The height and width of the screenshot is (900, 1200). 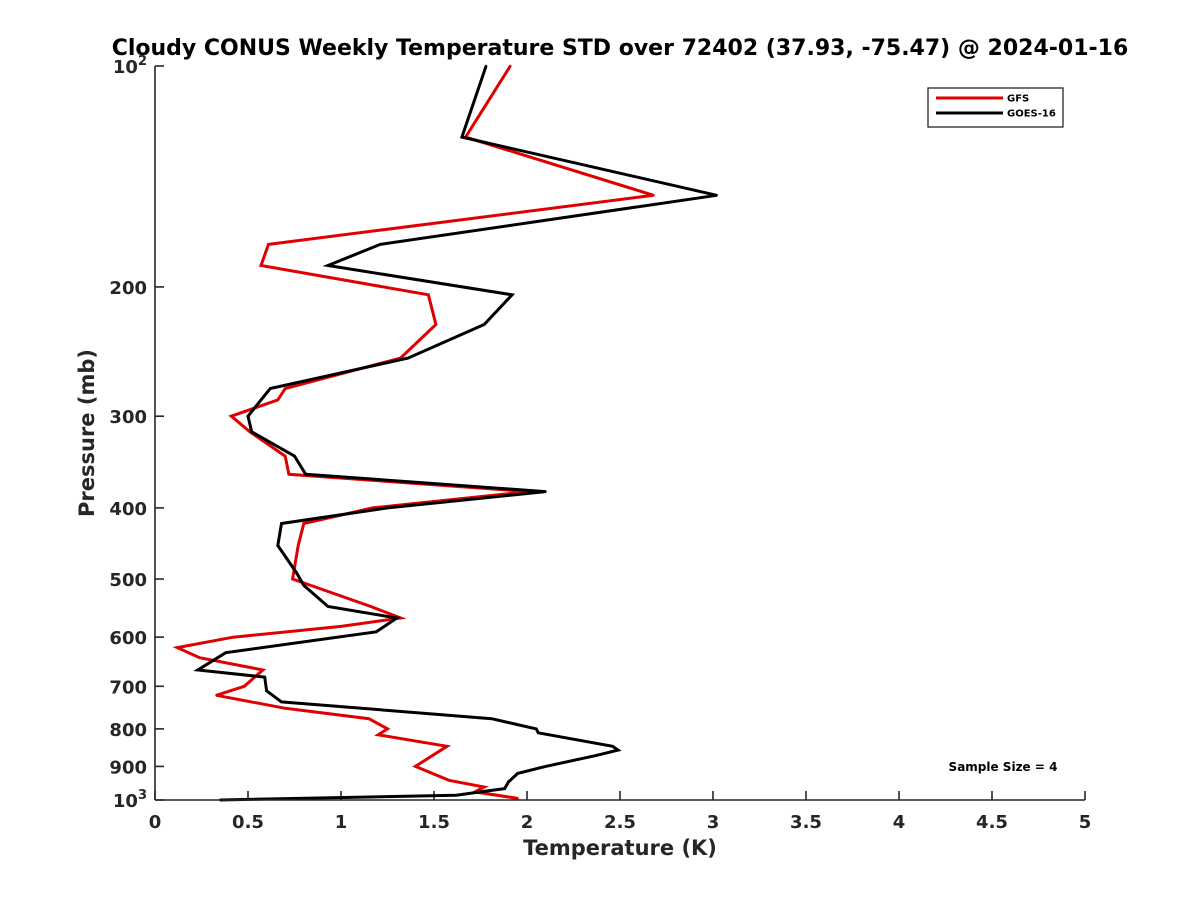 I want to click on x-tick-label: 2.5, so click(x=620, y=822).